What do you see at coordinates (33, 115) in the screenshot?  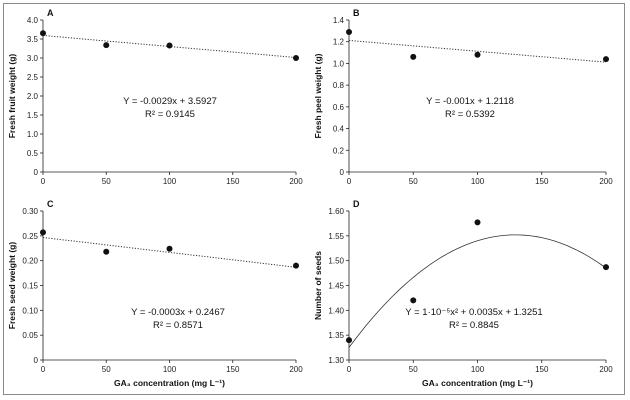 I see `y-tick-label: 1.5` at bounding box center [33, 115].